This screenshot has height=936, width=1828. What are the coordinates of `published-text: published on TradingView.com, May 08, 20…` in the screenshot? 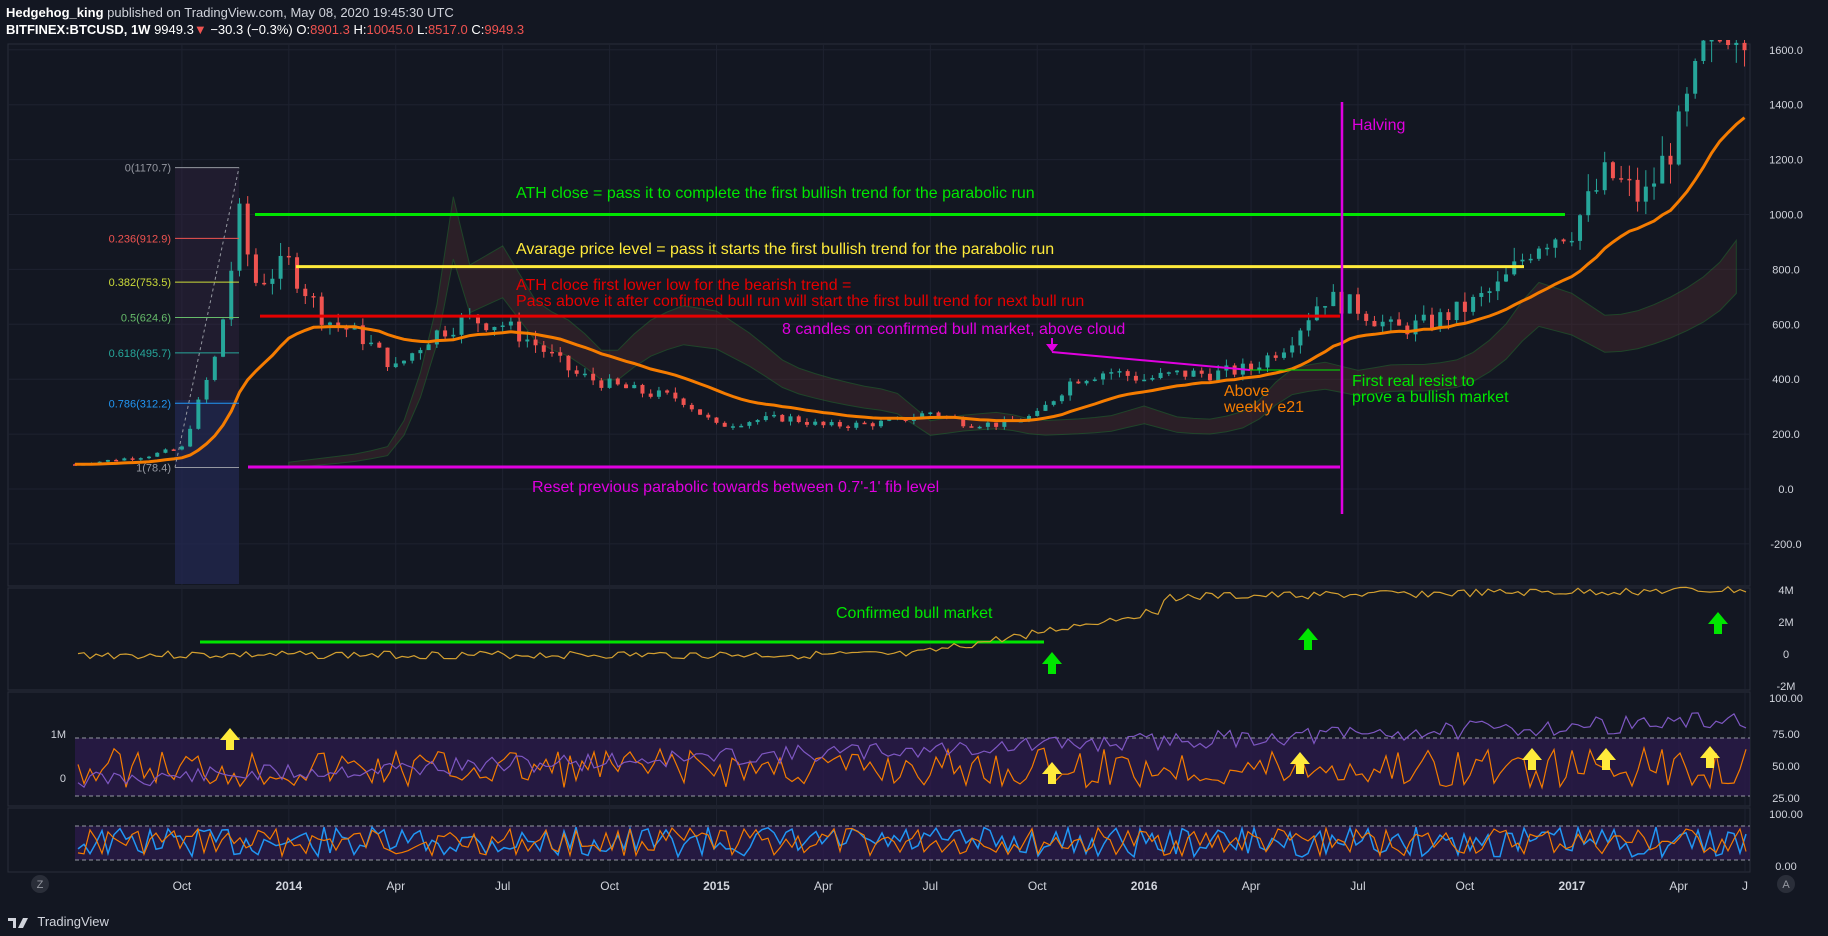 It's located at (280, 12).